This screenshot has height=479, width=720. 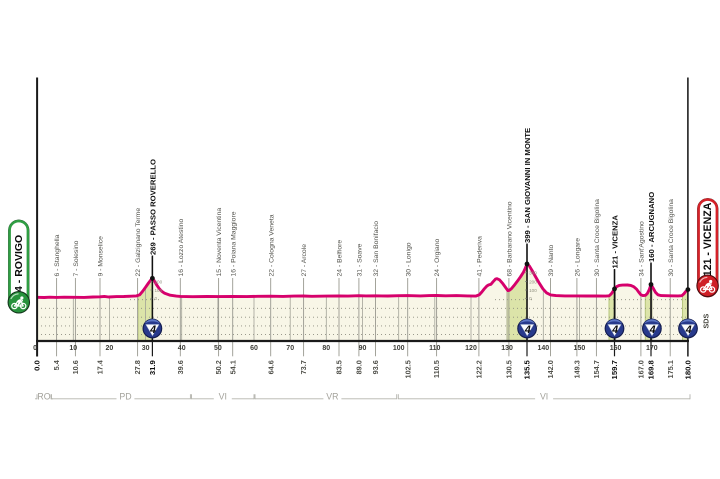 What do you see at coordinates (527, 369) in the screenshot?
I see `svg-text: 135.5` at bounding box center [527, 369].